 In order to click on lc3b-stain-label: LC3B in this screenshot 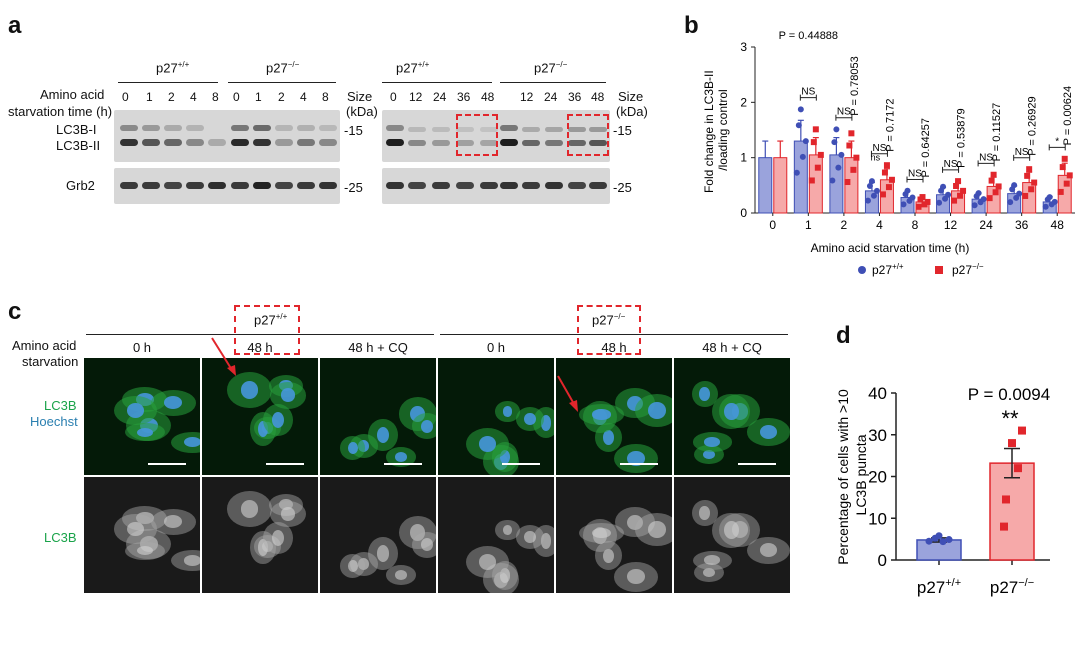, I will do `click(60, 405)`.